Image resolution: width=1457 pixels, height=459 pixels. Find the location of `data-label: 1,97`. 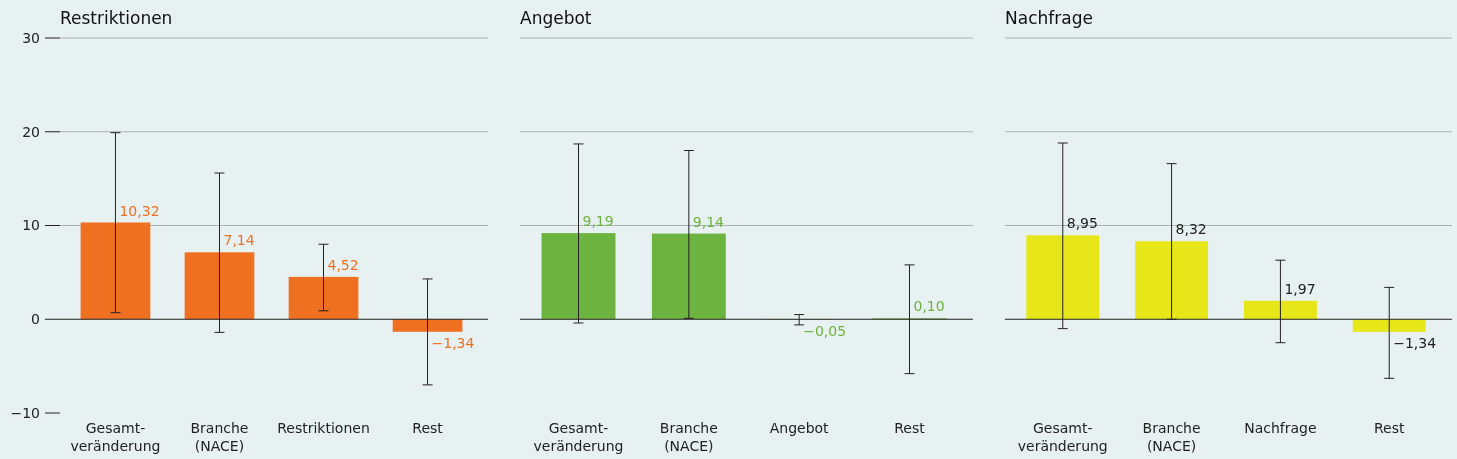

data-label: 1,97 is located at coordinates (1300, 288).